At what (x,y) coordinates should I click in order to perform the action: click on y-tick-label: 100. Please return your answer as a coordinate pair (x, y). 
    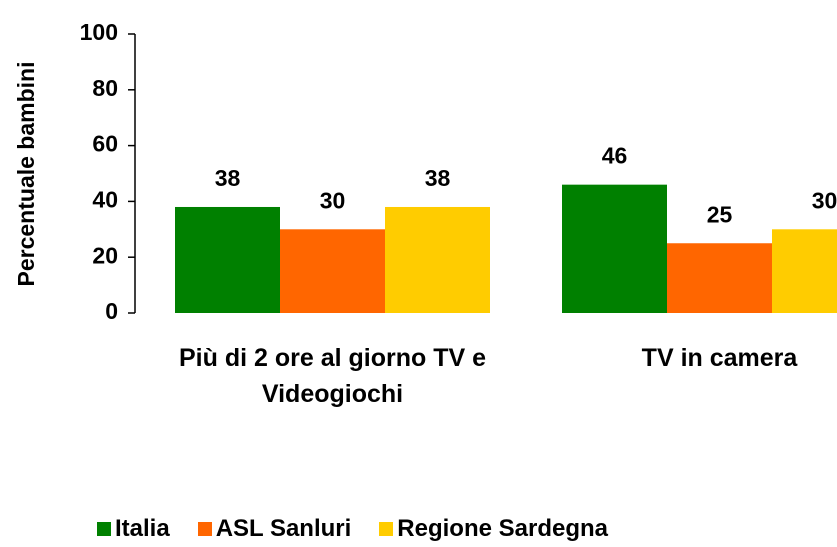
    Looking at the image, I should click on (99, 32).